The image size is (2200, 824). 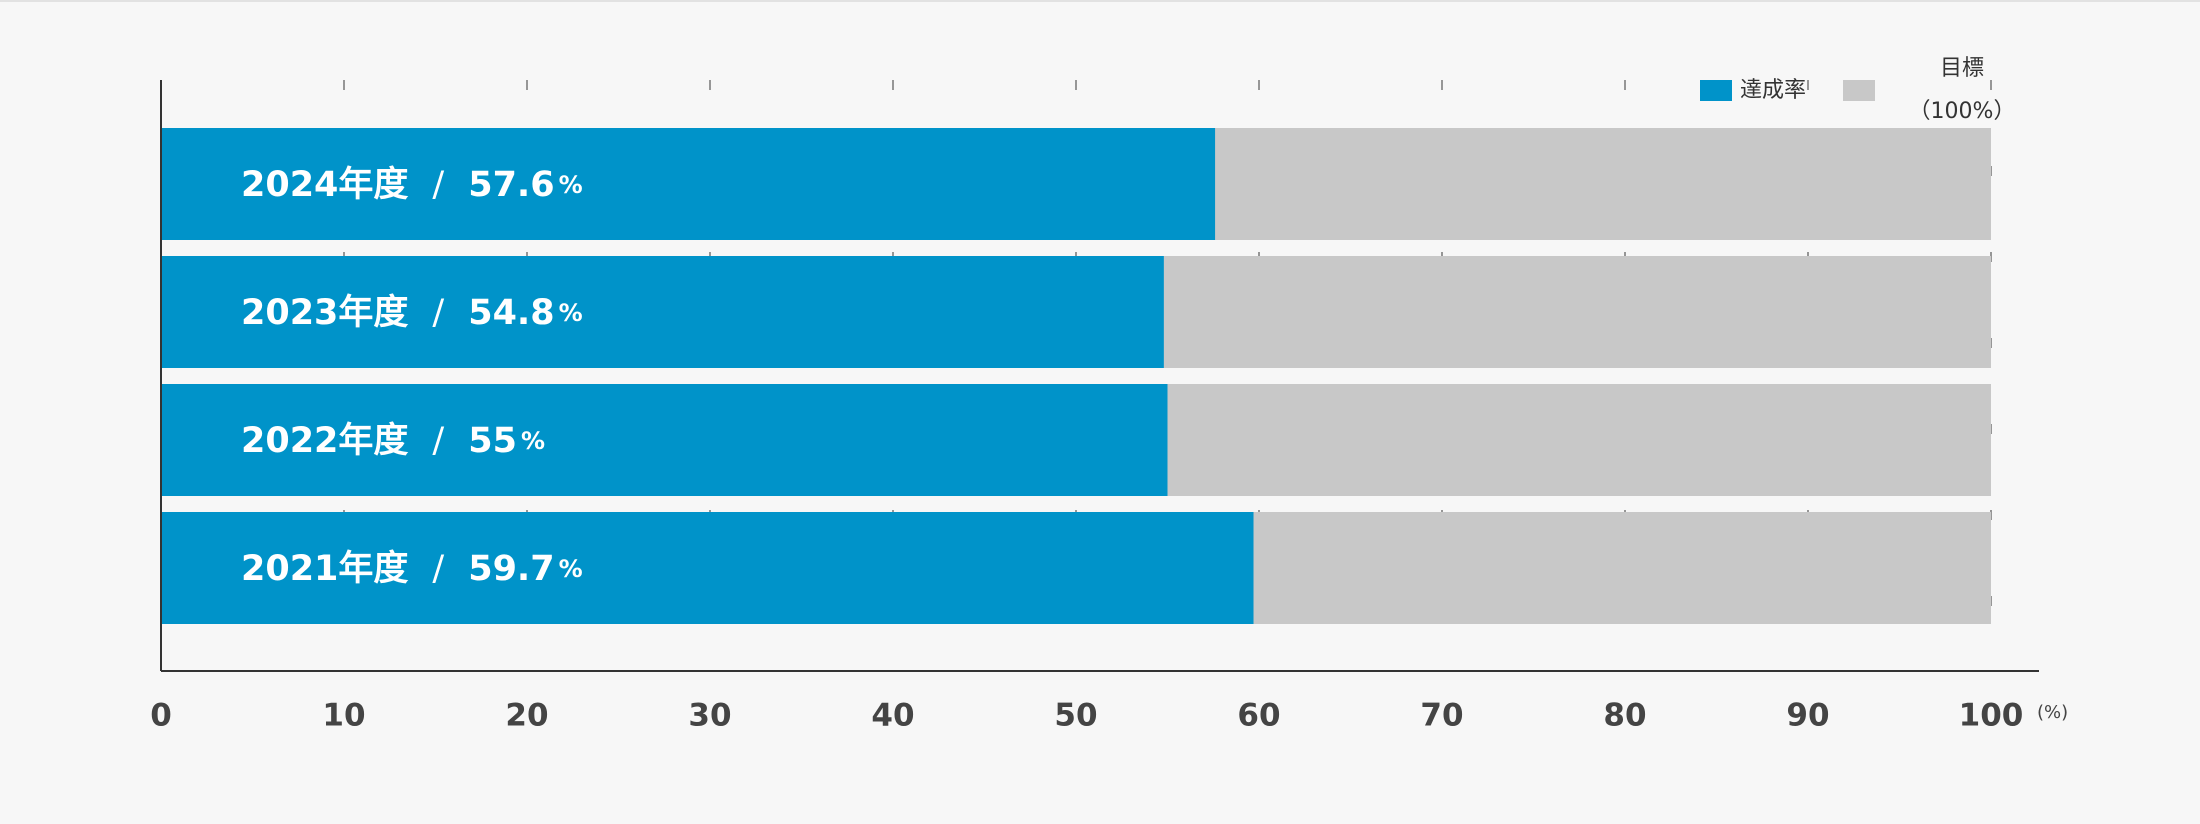 What do you see at coordinates (324, 313) in the screenshot?
I see `category-label: 2023年度` at bounding box center [324, 313].